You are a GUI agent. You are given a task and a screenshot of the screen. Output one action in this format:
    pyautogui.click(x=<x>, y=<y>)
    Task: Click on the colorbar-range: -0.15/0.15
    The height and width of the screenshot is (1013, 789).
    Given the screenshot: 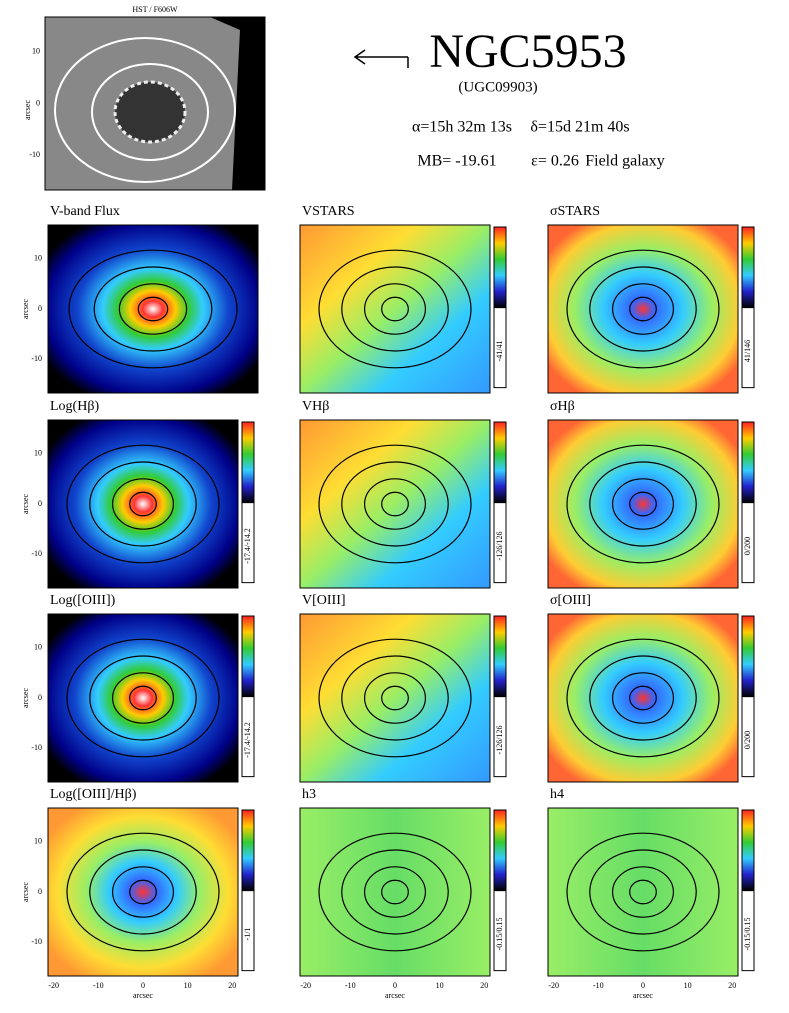 What is the action you would take?
    pyautogui.click(x=499, y=934)
    